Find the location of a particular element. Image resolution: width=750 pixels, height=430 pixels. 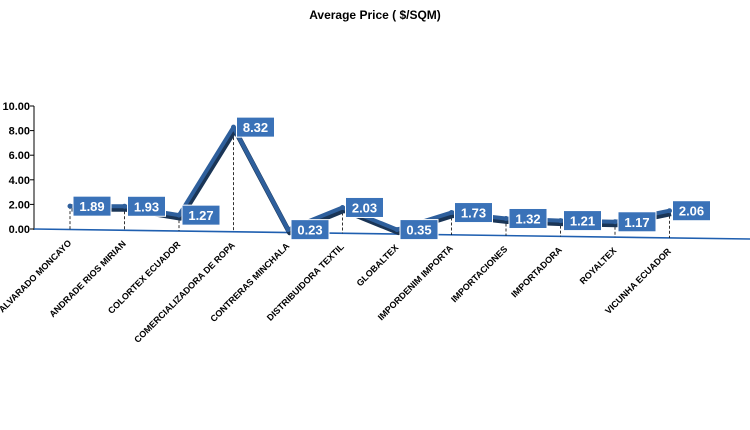

data-label: 1.89 is located at coordinates (91, 206).